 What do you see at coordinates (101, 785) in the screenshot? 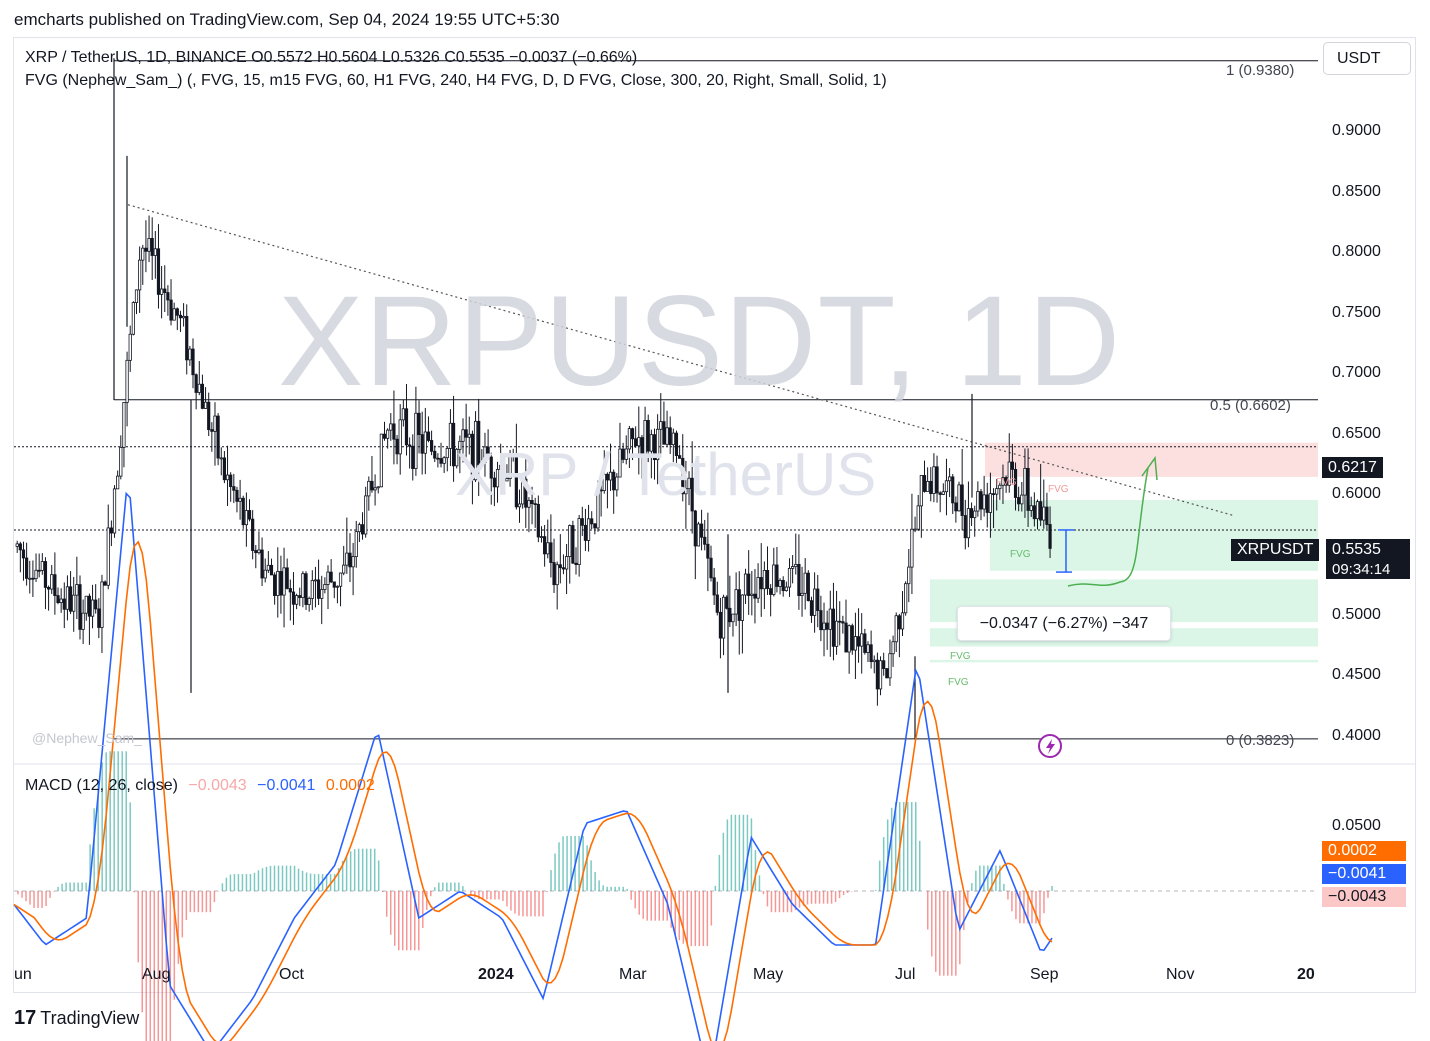
I see `macd-title: MACD (12, 26, close)` at bounding box center [101, 785].